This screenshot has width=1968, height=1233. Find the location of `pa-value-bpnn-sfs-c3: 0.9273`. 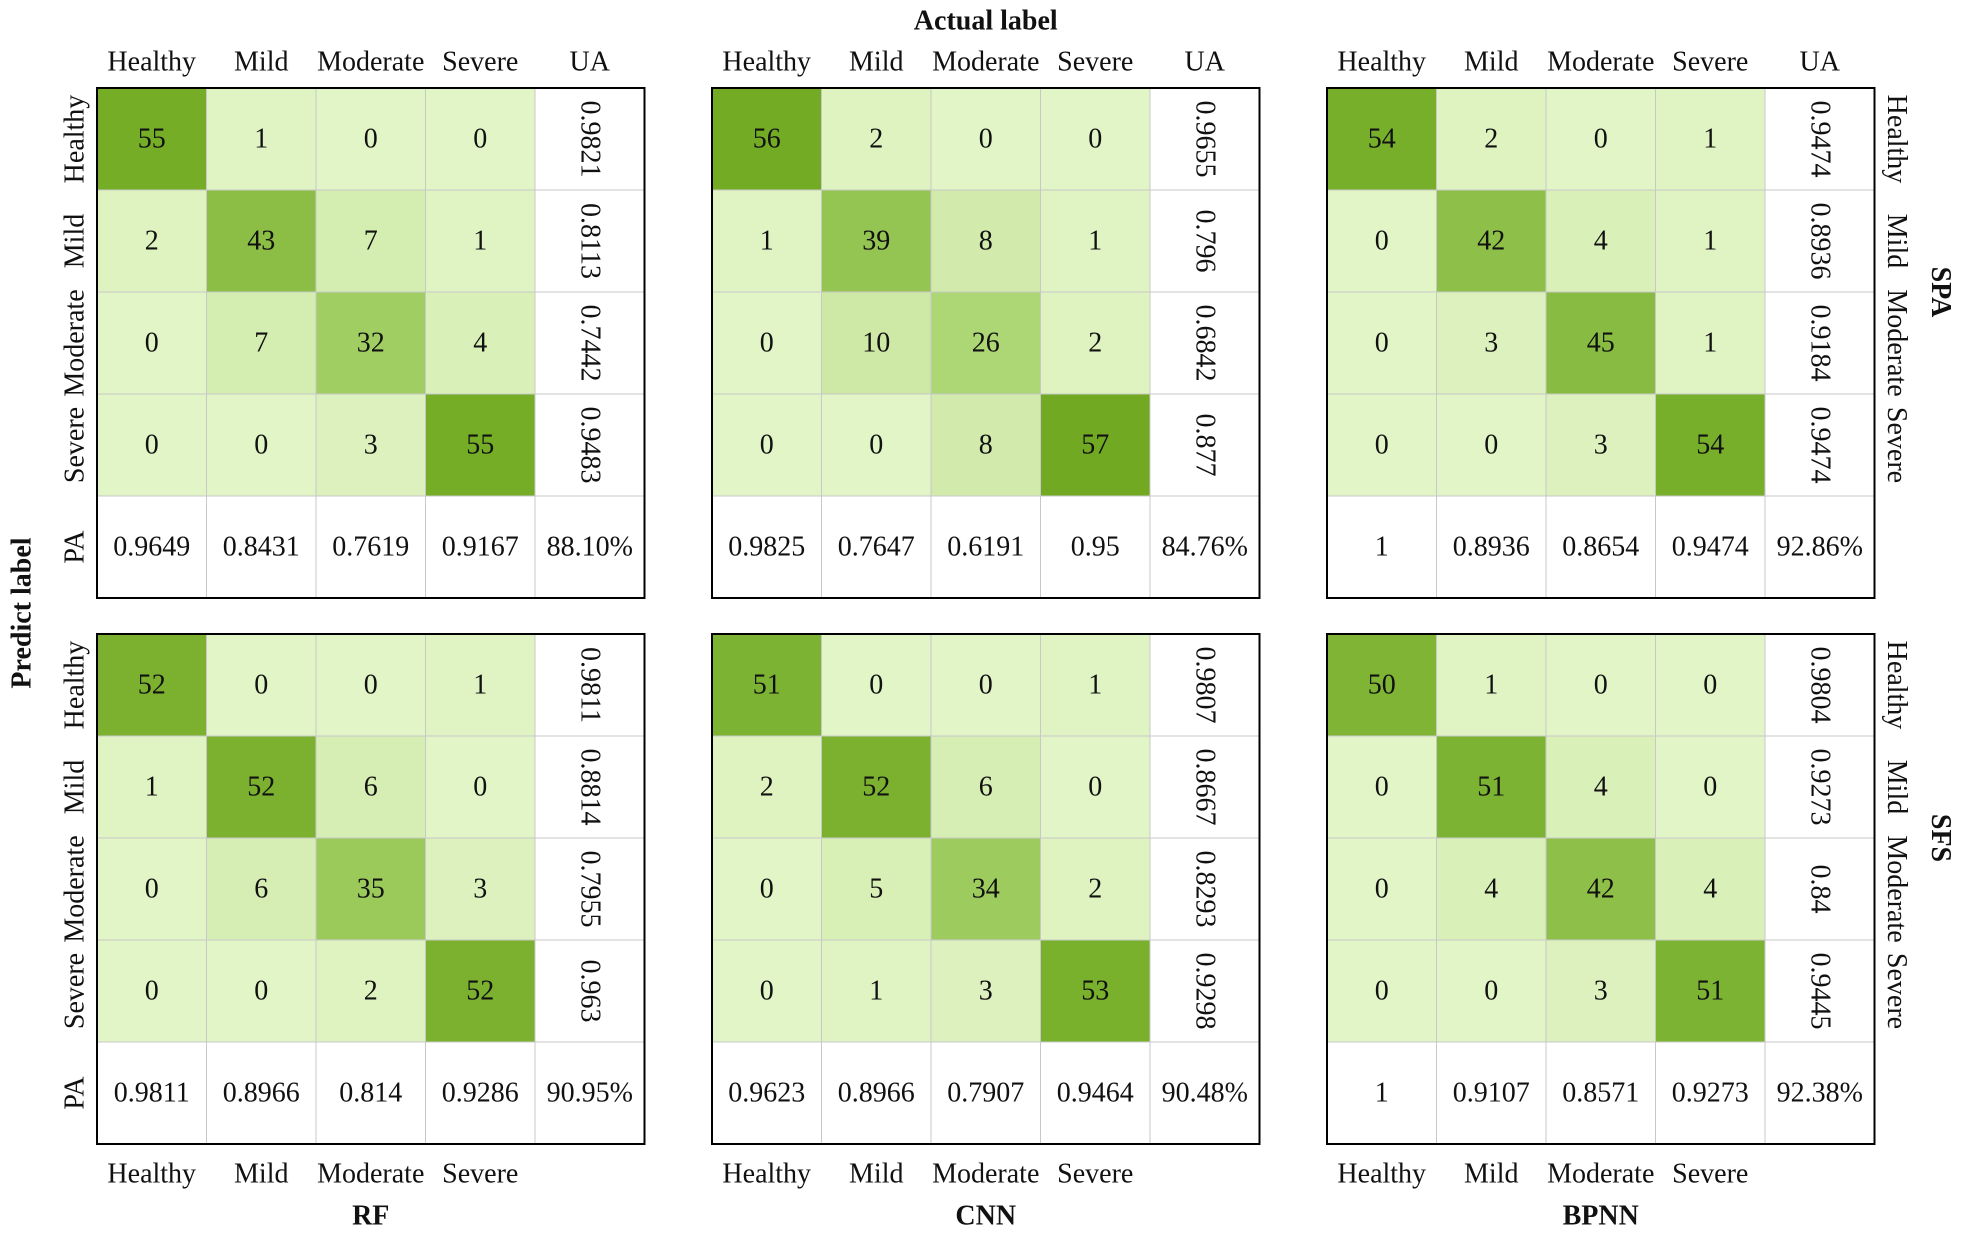

pa-value-bpnn-sfs-c3: 0.9273 is located at coordinates (1710, 1093).